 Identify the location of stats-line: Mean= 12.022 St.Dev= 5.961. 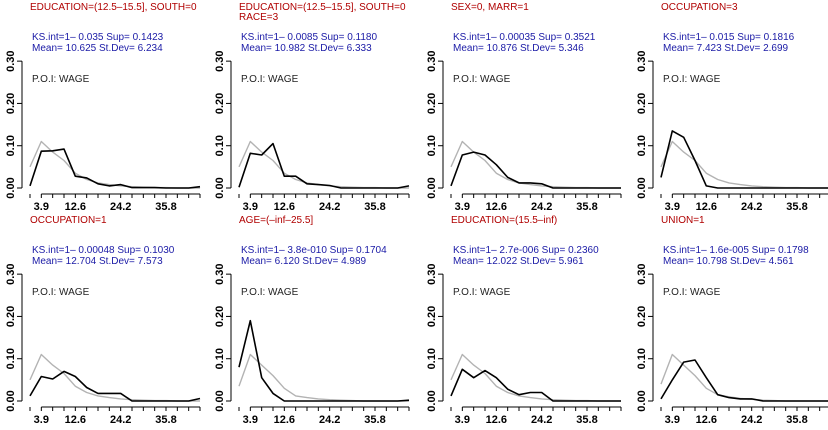
(518, 261).